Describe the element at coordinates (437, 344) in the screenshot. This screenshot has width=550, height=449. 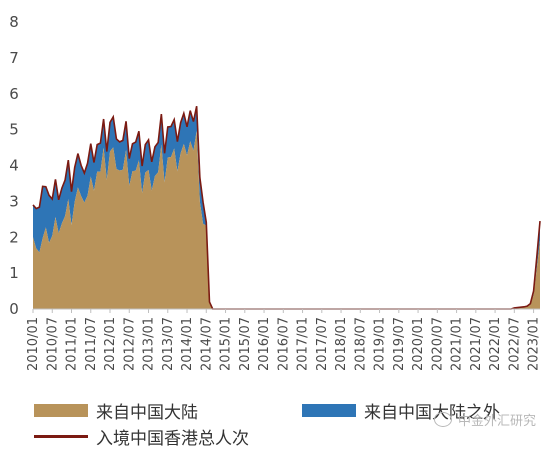
I see `x-tick-label: 2020/07` at that location.